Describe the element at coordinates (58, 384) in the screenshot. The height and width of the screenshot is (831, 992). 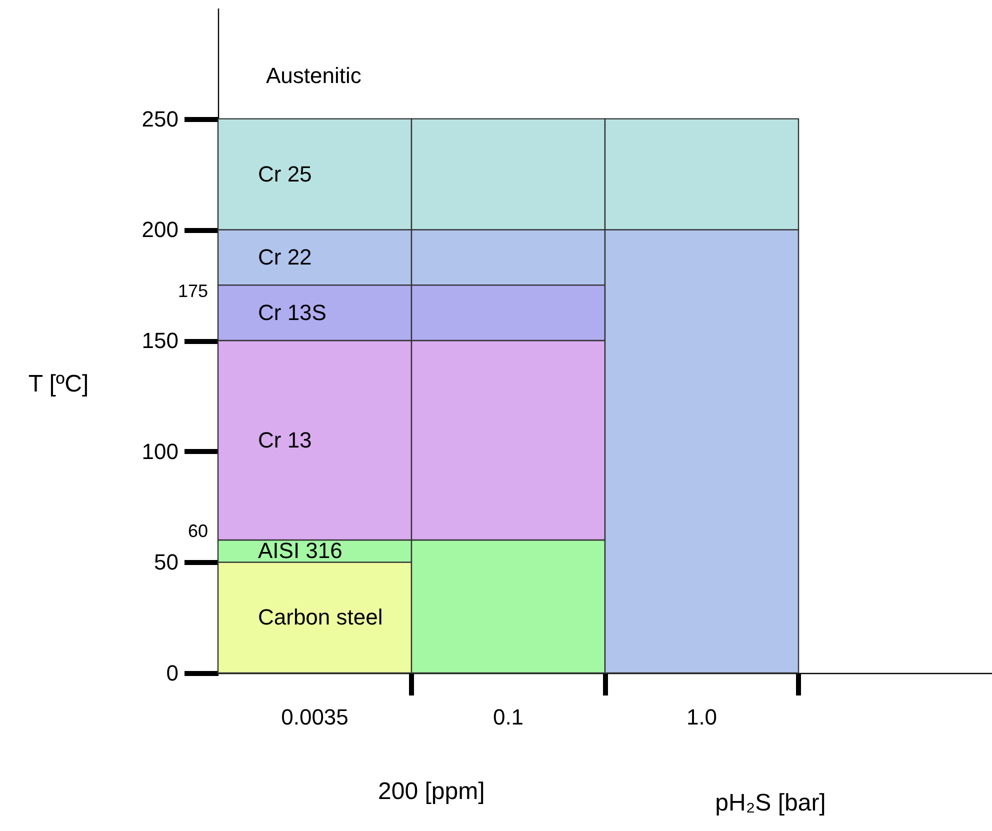
I see `y-axis-title: T [ºC]` at that location.